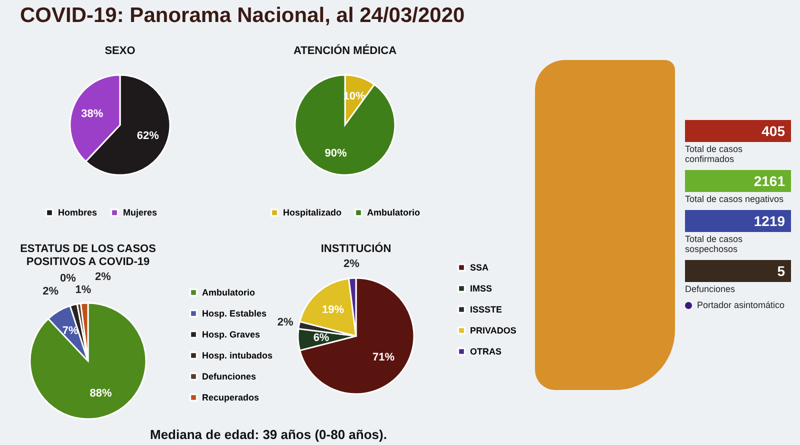  What do you see at coordinates (486, 351) in the screenshot?
I see `legend-label: OTRAS` at bounding box center [486, 351].